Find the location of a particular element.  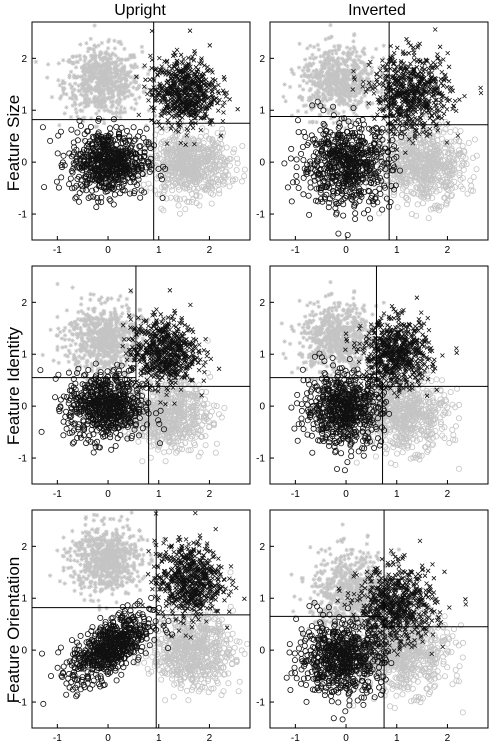

x-tick-label: 1 is located at coordinates (159, 250).